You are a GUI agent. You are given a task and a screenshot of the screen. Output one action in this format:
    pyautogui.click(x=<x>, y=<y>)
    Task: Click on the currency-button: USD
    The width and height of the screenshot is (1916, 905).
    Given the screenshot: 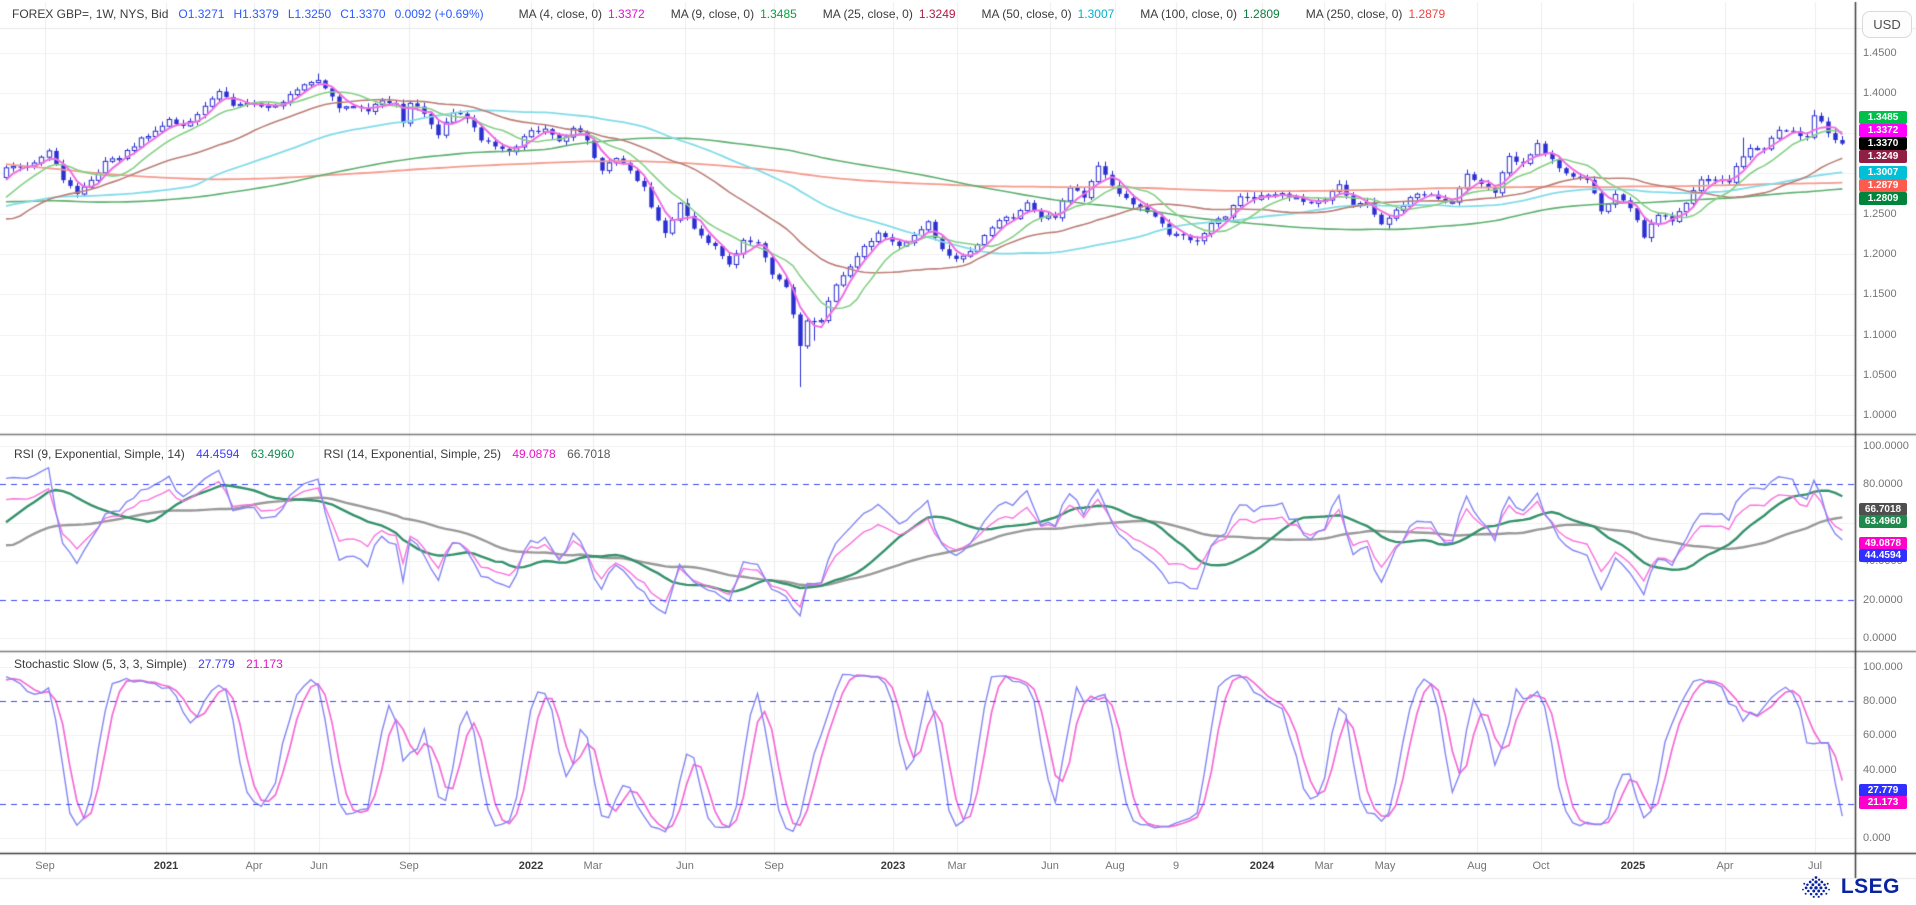 What is the action you would take?
    pyautogui.click(x=1887, y=24)
    